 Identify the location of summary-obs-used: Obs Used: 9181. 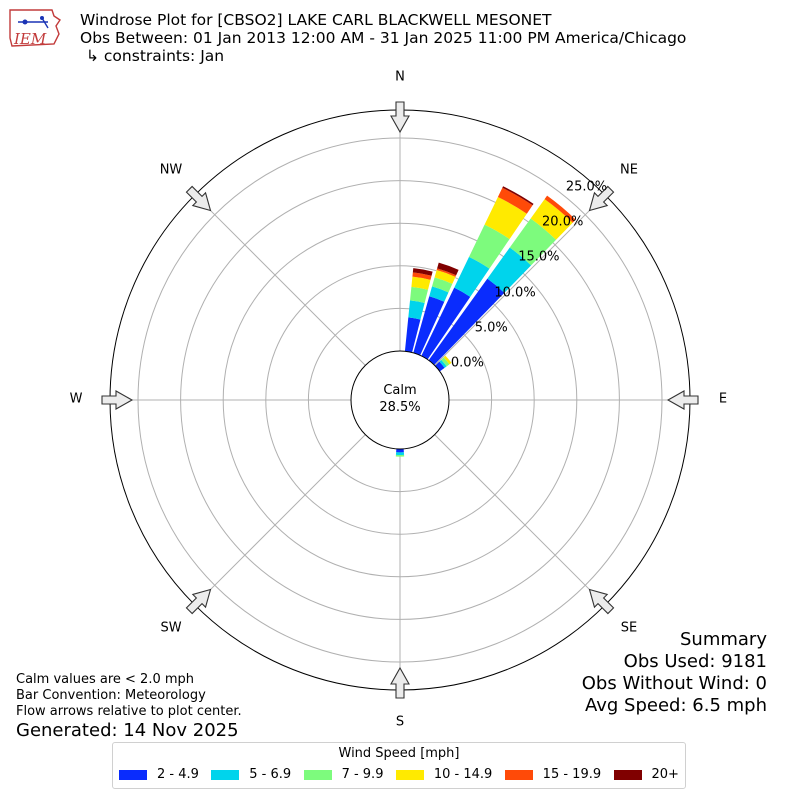
(695, 661).